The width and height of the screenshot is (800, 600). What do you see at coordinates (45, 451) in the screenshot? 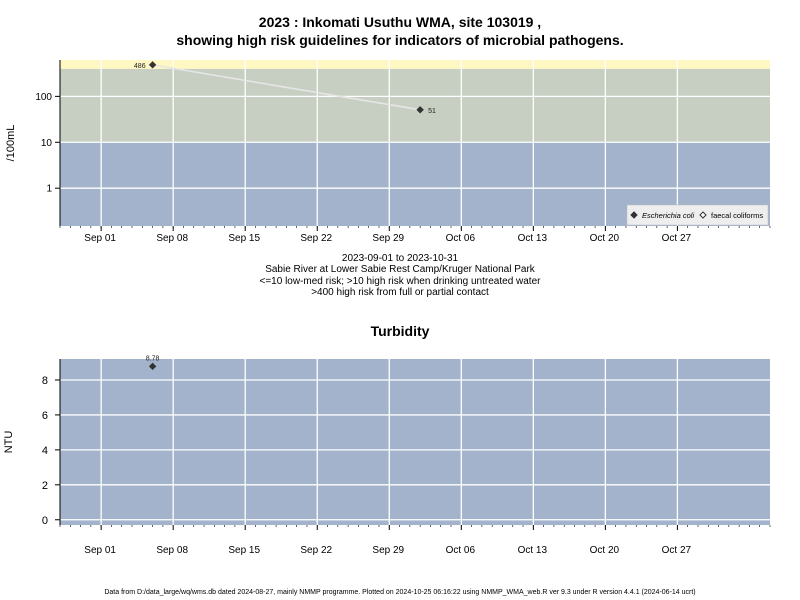
I see `y-tick-label: 4` at bounding box center [45, 451].